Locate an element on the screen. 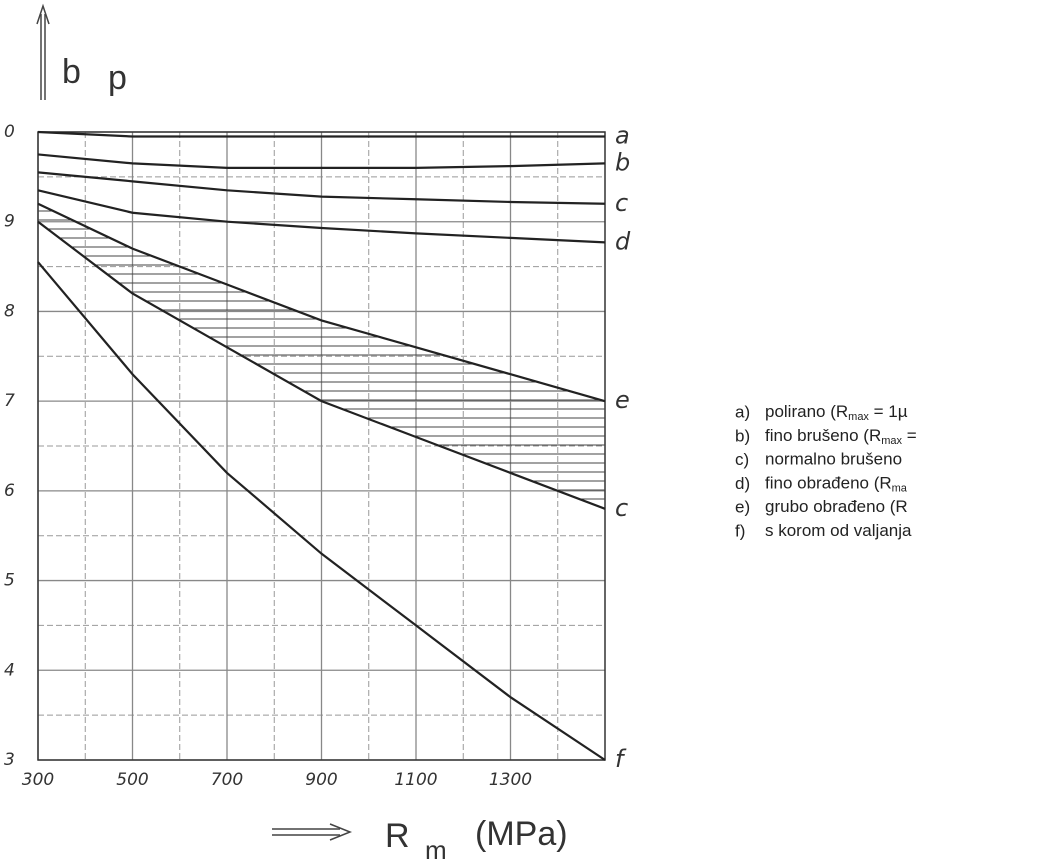 This screenshot has width=1055, height=863. legend-text: polirano (Rmax = 1µ is located at coordinates (836, 412).